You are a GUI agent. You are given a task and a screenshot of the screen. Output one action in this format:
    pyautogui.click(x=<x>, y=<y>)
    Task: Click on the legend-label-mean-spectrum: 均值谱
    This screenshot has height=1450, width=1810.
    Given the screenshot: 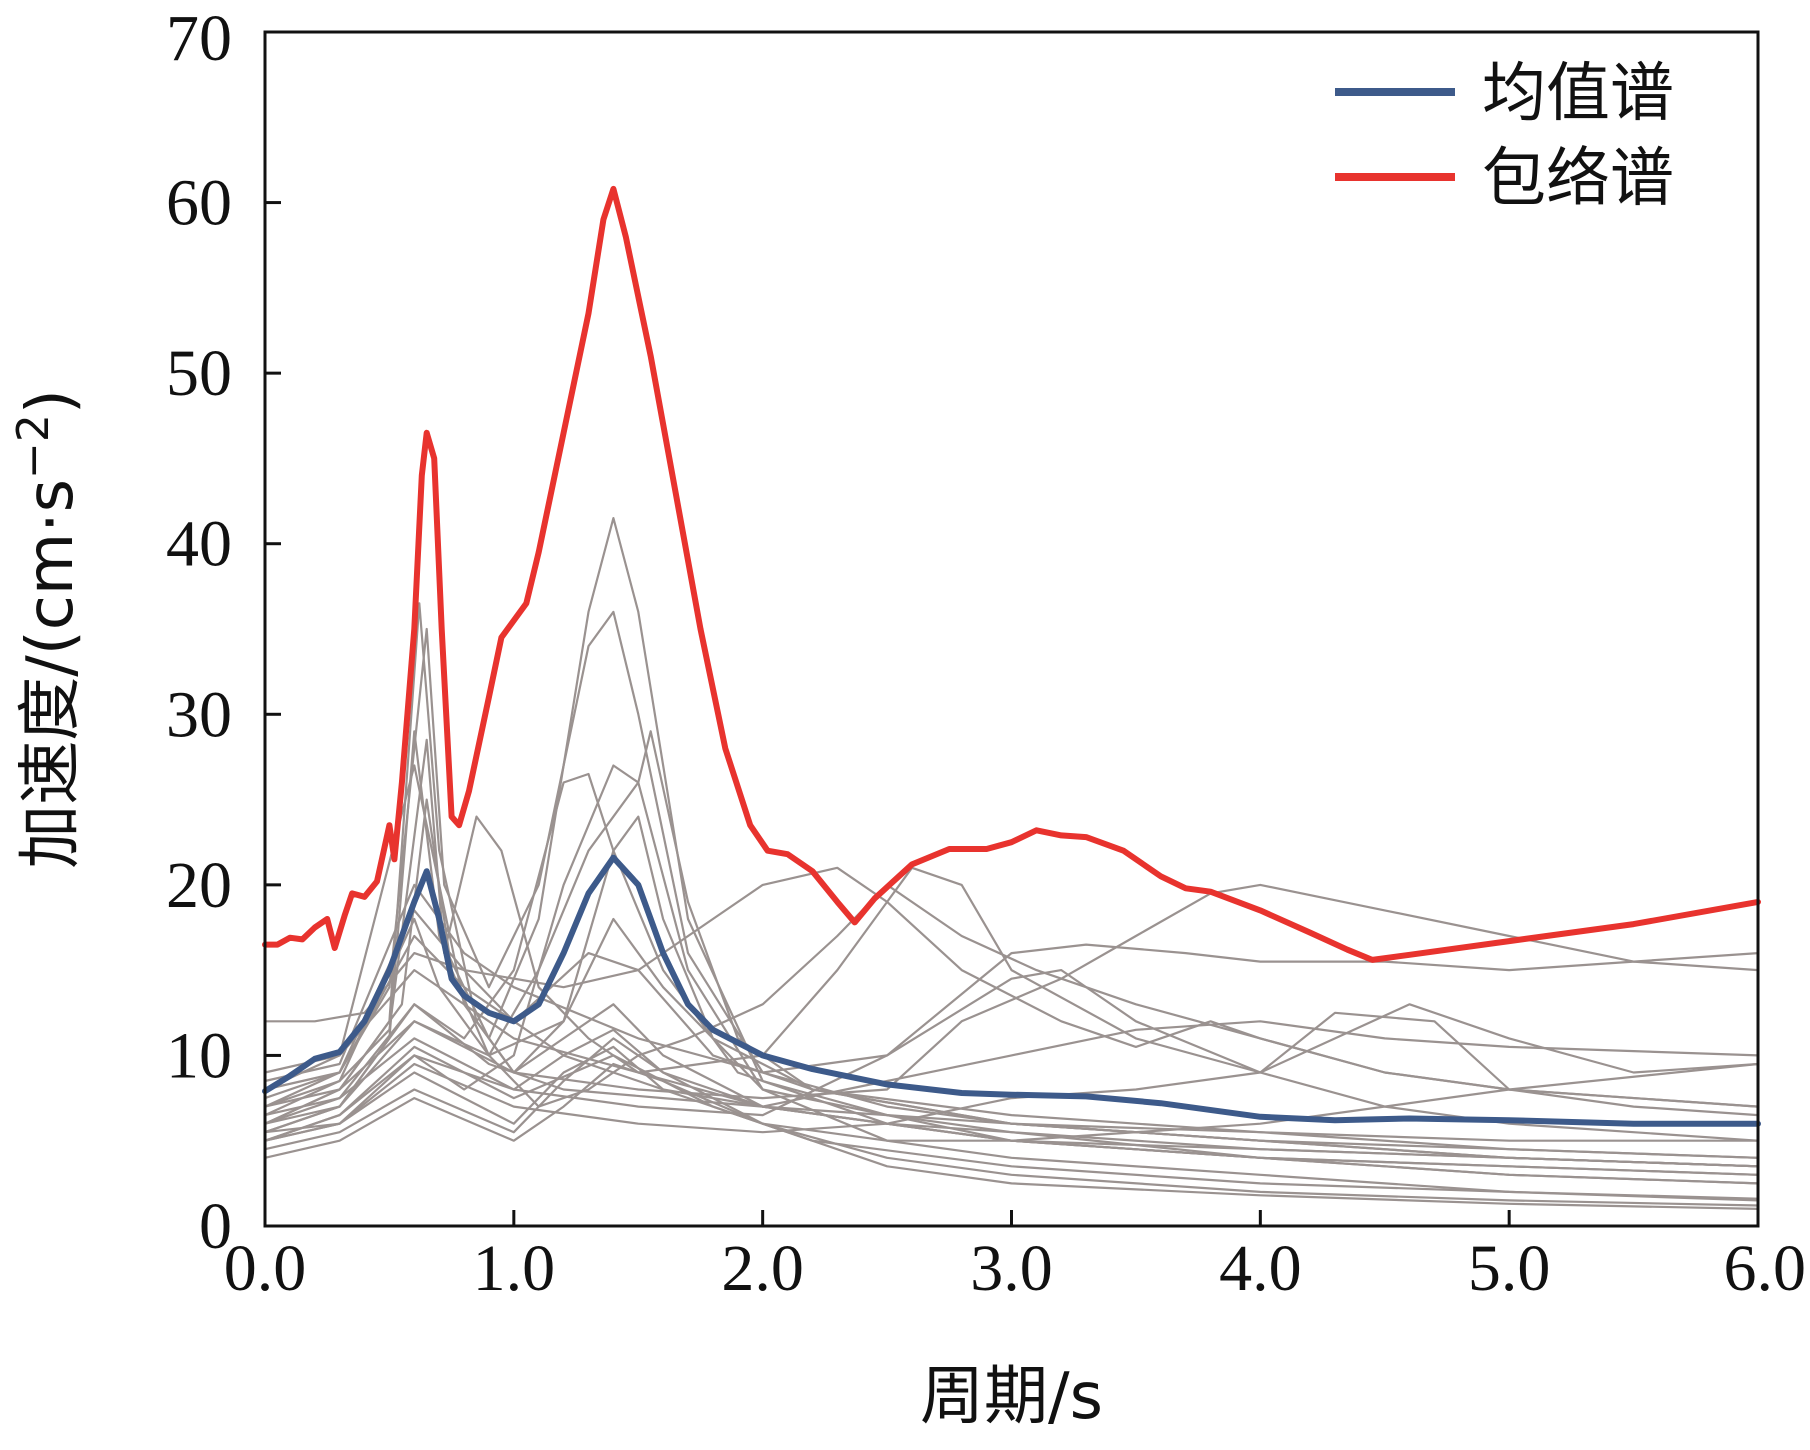 What is the action you would take?
    pyautogui.click(x=1578, y=94)
    